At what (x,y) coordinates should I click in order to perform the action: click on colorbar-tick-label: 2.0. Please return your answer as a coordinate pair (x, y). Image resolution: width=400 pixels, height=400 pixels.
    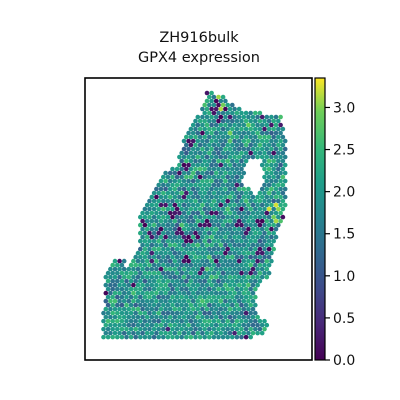
    Looking at the image, I should click on (344, 193).